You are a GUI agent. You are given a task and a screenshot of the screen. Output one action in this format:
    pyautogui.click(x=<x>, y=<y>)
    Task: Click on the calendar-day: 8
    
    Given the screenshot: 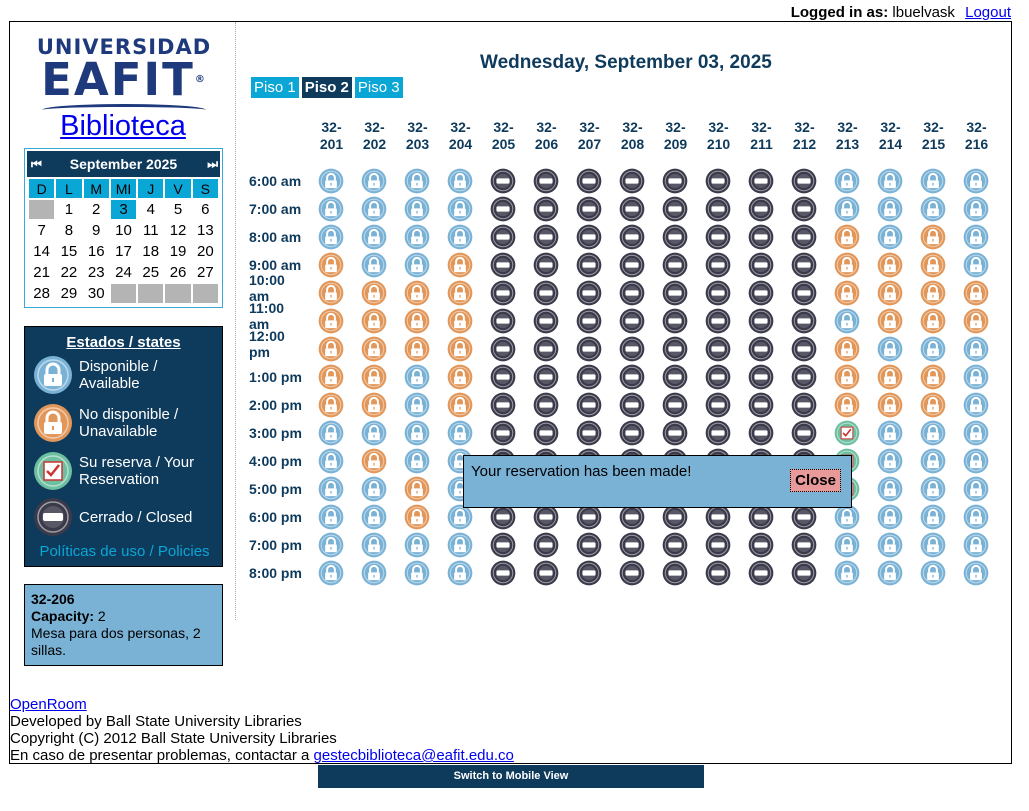 What is the action you would take?
    pyautogui.click(x=69, y=230)
    